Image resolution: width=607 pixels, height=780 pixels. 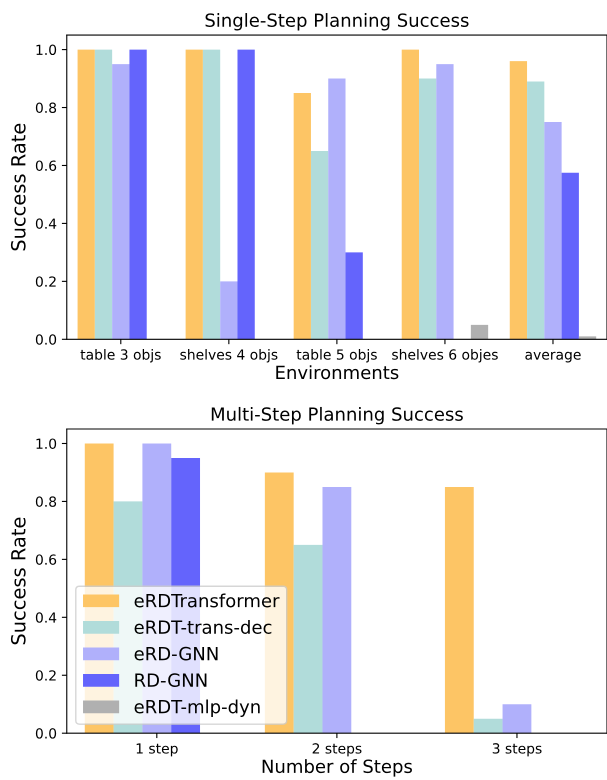 What do you see at coordinates (203, 627) in the screenshot?
I see `legend-label: eRDT-trans-dec` at bounding box center [203, 627].